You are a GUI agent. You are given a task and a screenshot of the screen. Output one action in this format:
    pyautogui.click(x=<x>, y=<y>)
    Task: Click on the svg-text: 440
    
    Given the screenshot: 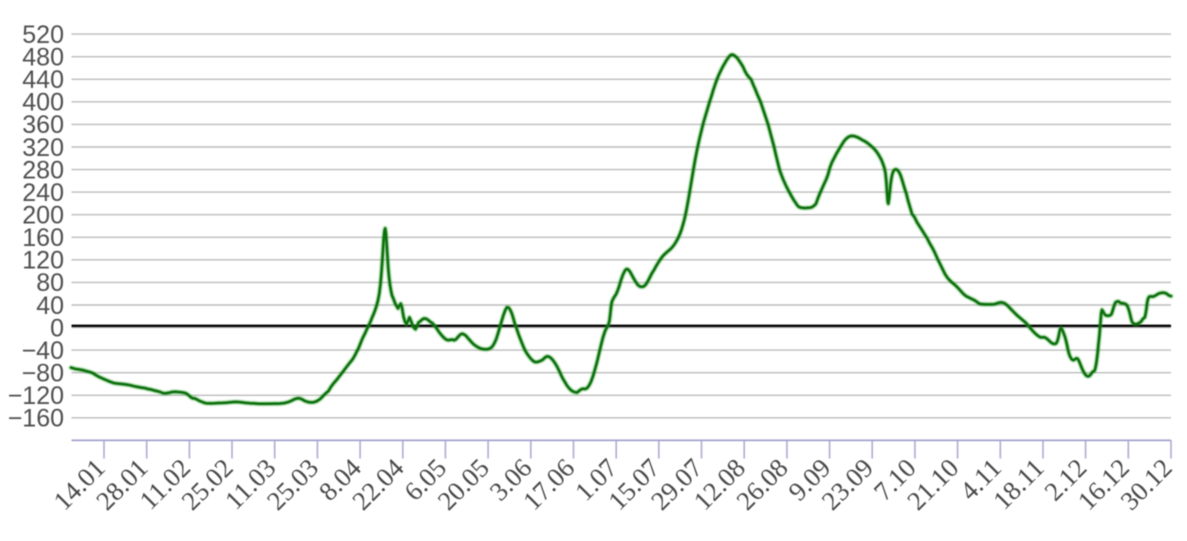 What is the action you would take?
    pyautogui.click(x=43, y=80)
    